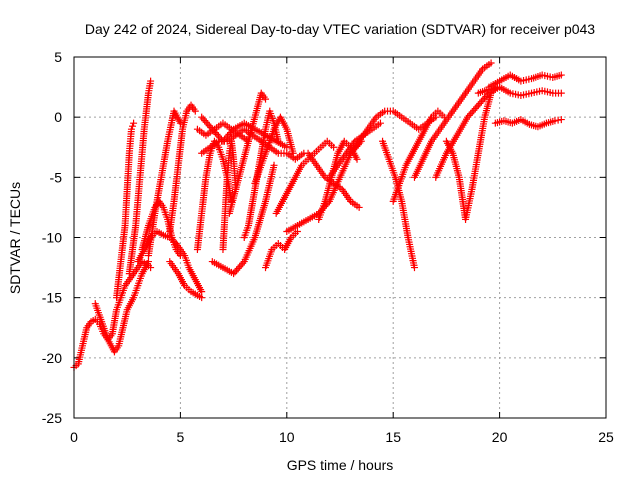 The image size is (640, 480). What do you see at coordinates (500, 437) in the screenshot?
I see `x-tick-label: 20` at bounding box center [500, 437].